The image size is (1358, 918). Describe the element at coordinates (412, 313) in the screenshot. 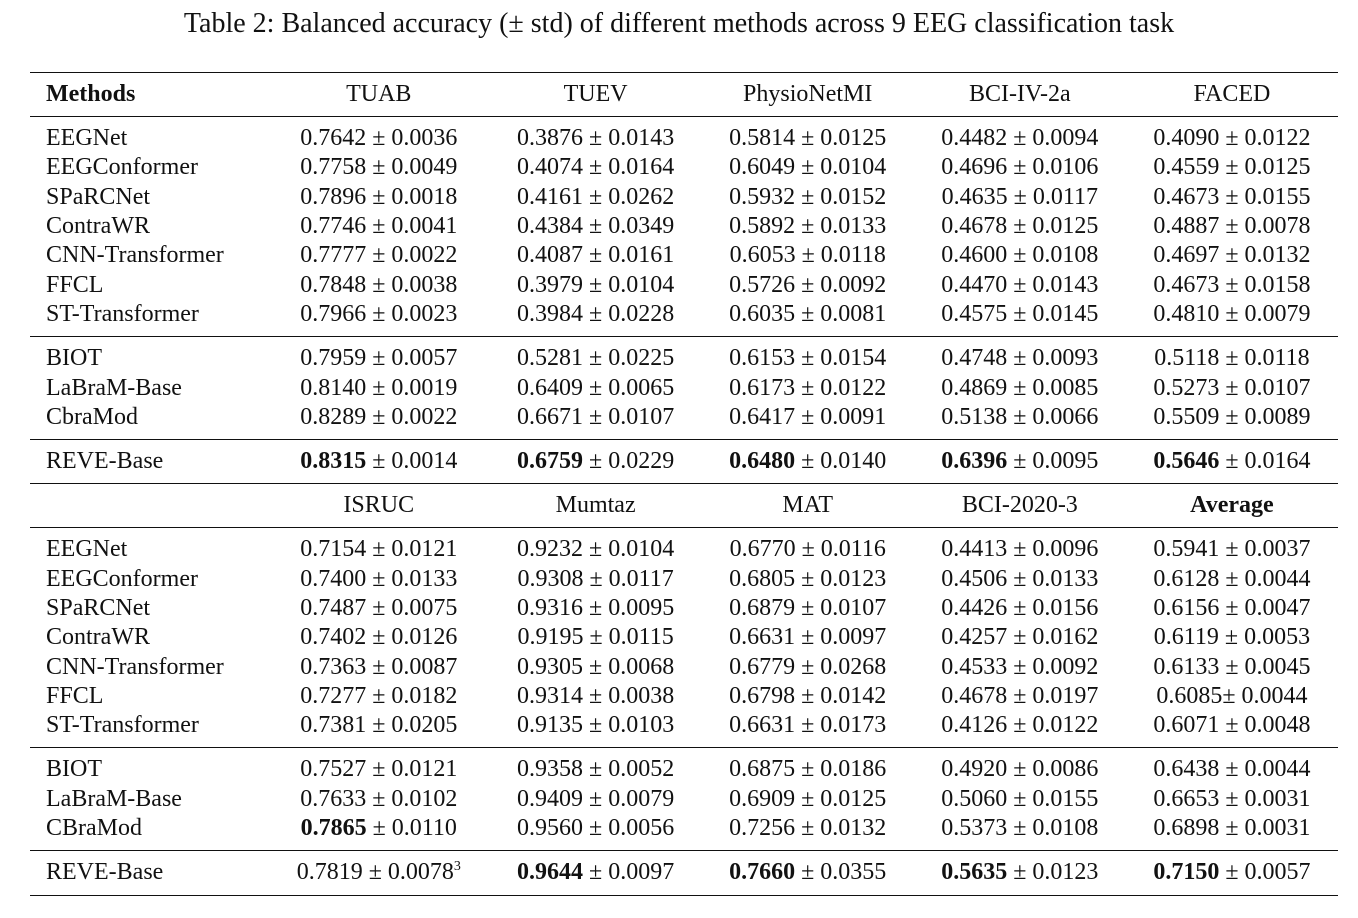

I see `std-value: ± 0.0023` at that location.